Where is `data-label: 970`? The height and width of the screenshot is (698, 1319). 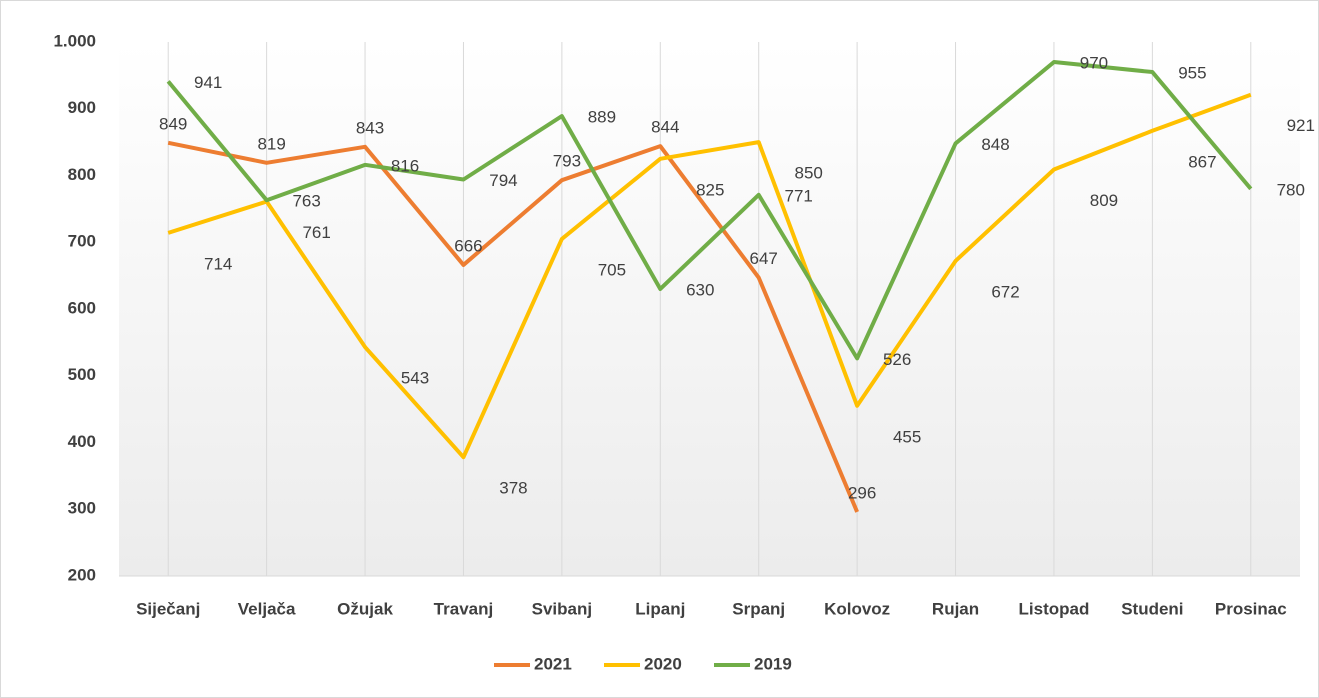 data-label: 970 is located at coordinates (1094, 63).